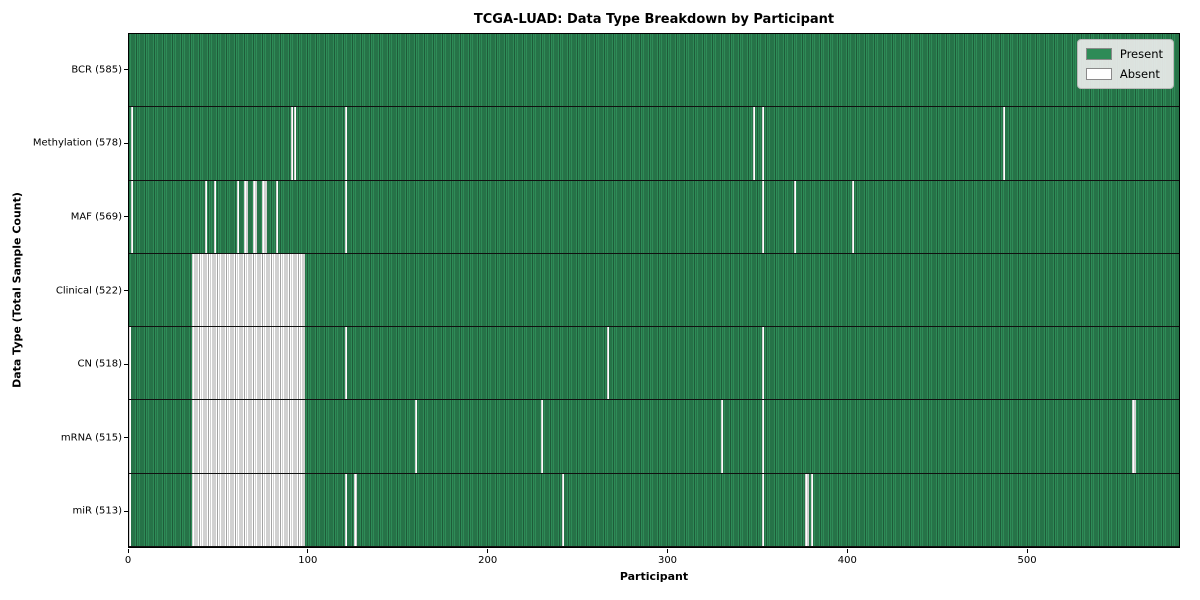 This screenshot has width=1200, height=600. What do you see at coordinates (77, 143) in the screenshot?
I see `y-tick-label-methylation: Methylation (578)` at bounding box center [77, 143].